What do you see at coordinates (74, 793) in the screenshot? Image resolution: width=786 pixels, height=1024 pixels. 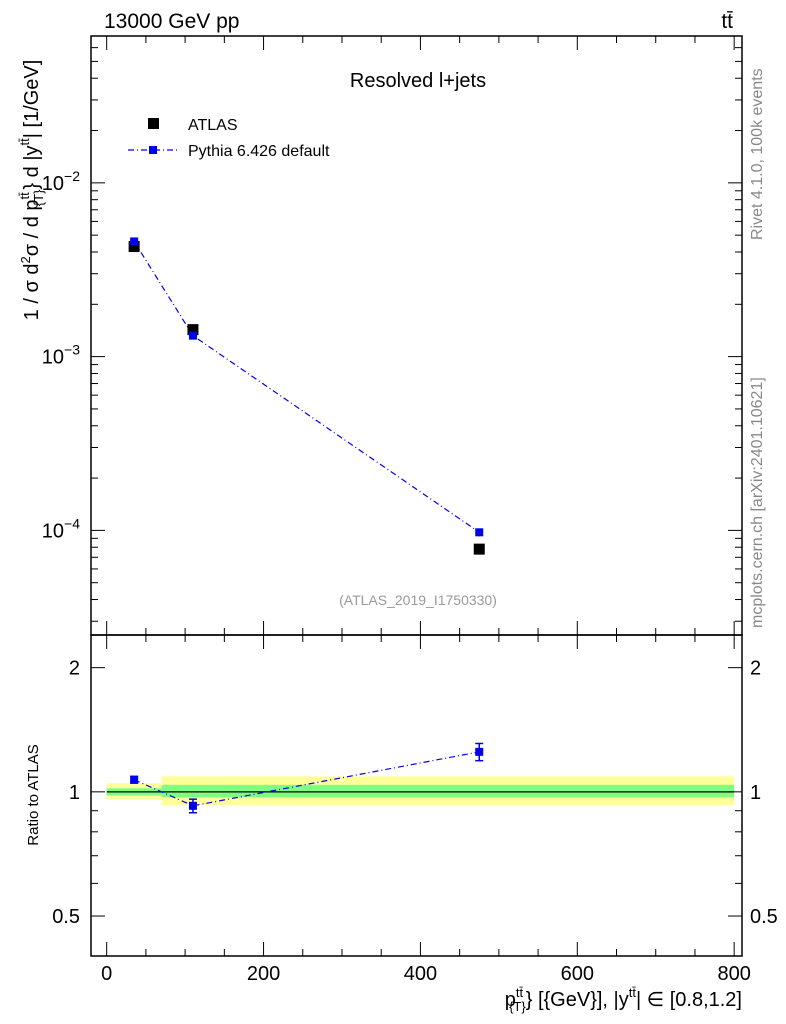 I see `ratio-y-tick-label-left: 1` at bounding box center [74, 793].